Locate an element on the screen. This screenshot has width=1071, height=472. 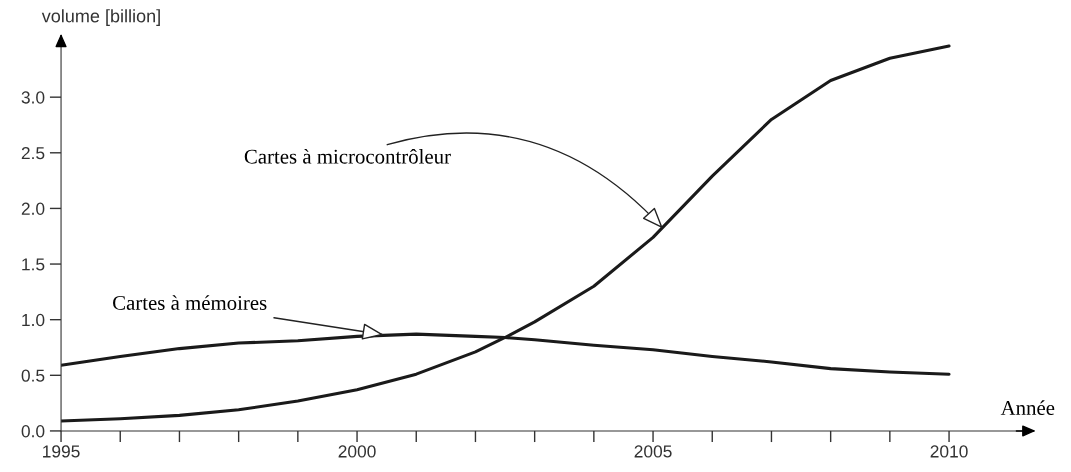
annotation: Cartes à microcontrôleur is located at coordinates (347, 156).